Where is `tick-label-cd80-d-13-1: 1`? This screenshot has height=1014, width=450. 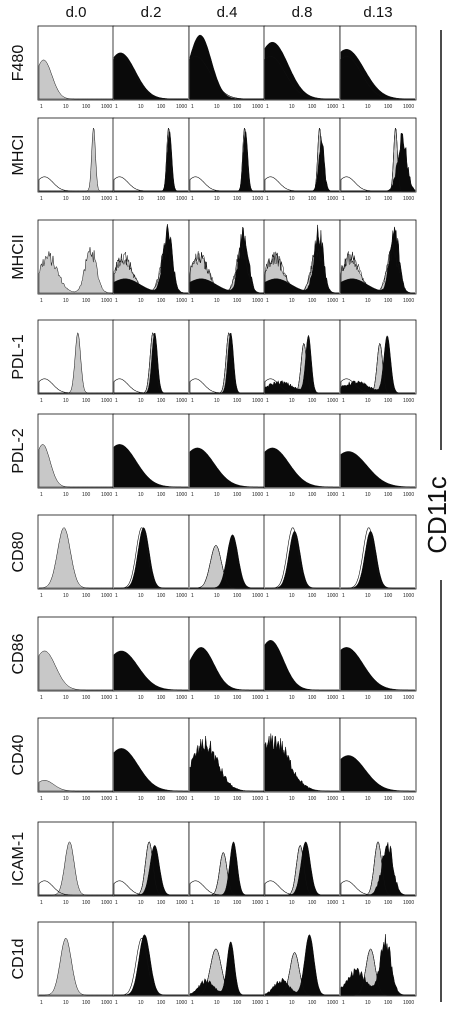 tick-label-cd80-d-13-1: 1 is located at coordinates (343, 596).